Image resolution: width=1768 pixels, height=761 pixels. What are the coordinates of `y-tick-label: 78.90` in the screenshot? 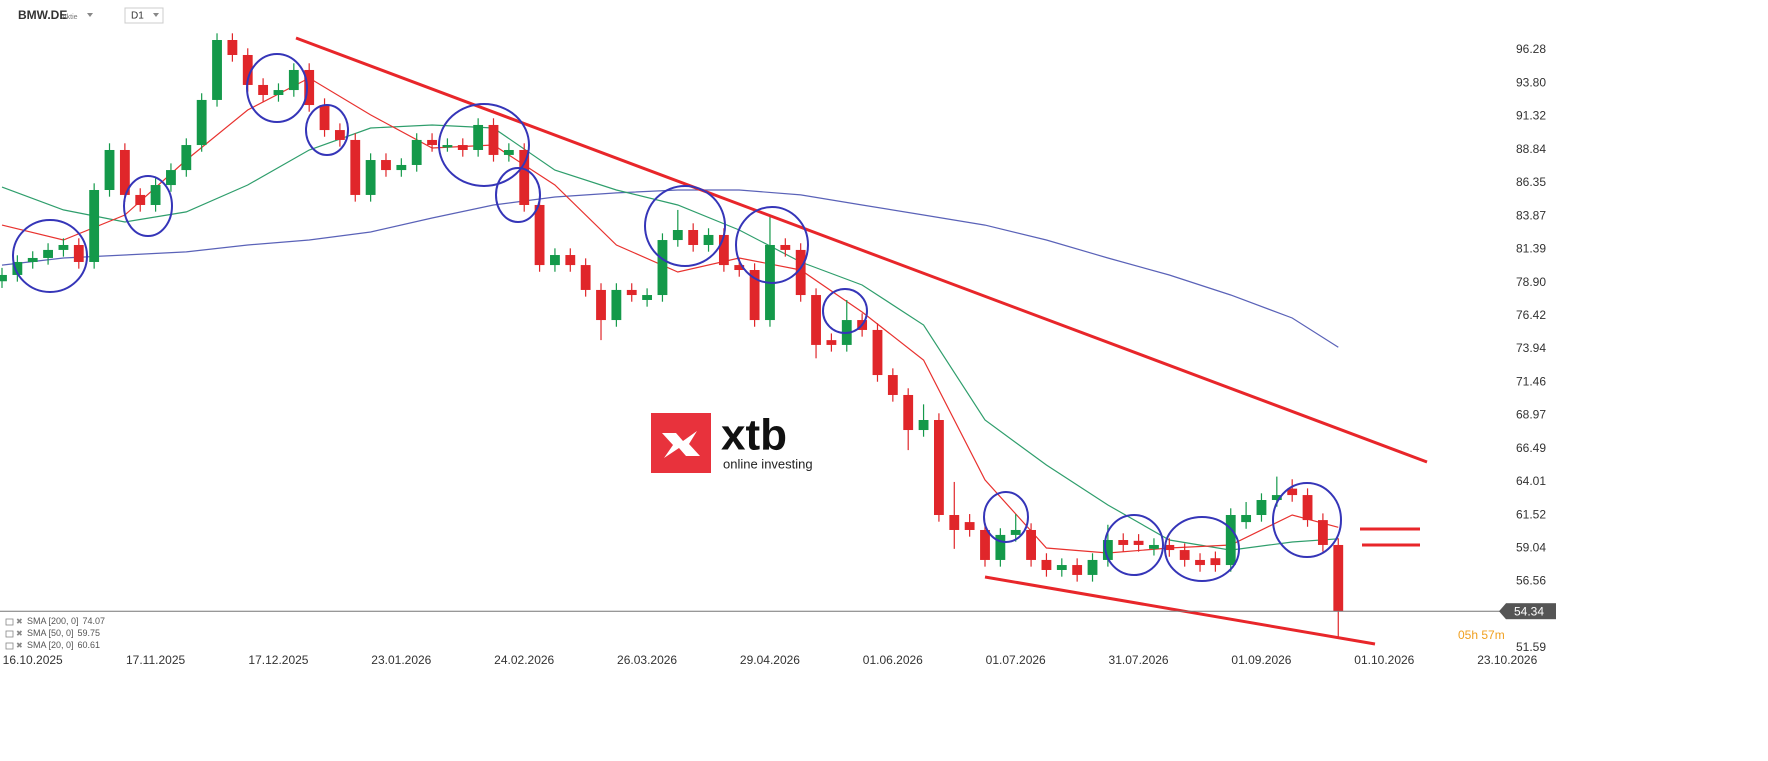 It's located at (1531, 282).